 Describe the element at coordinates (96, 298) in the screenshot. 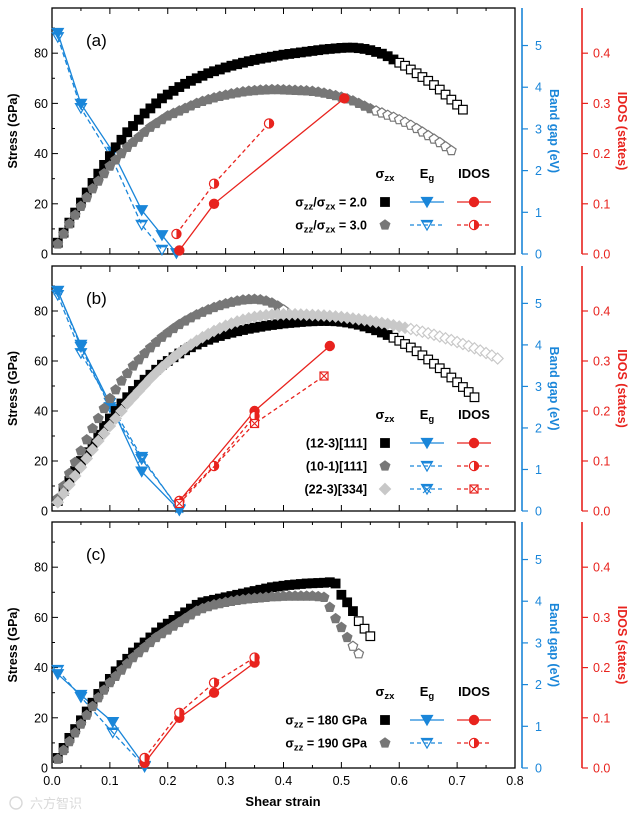

I see `panel-label: (b)` at that location.